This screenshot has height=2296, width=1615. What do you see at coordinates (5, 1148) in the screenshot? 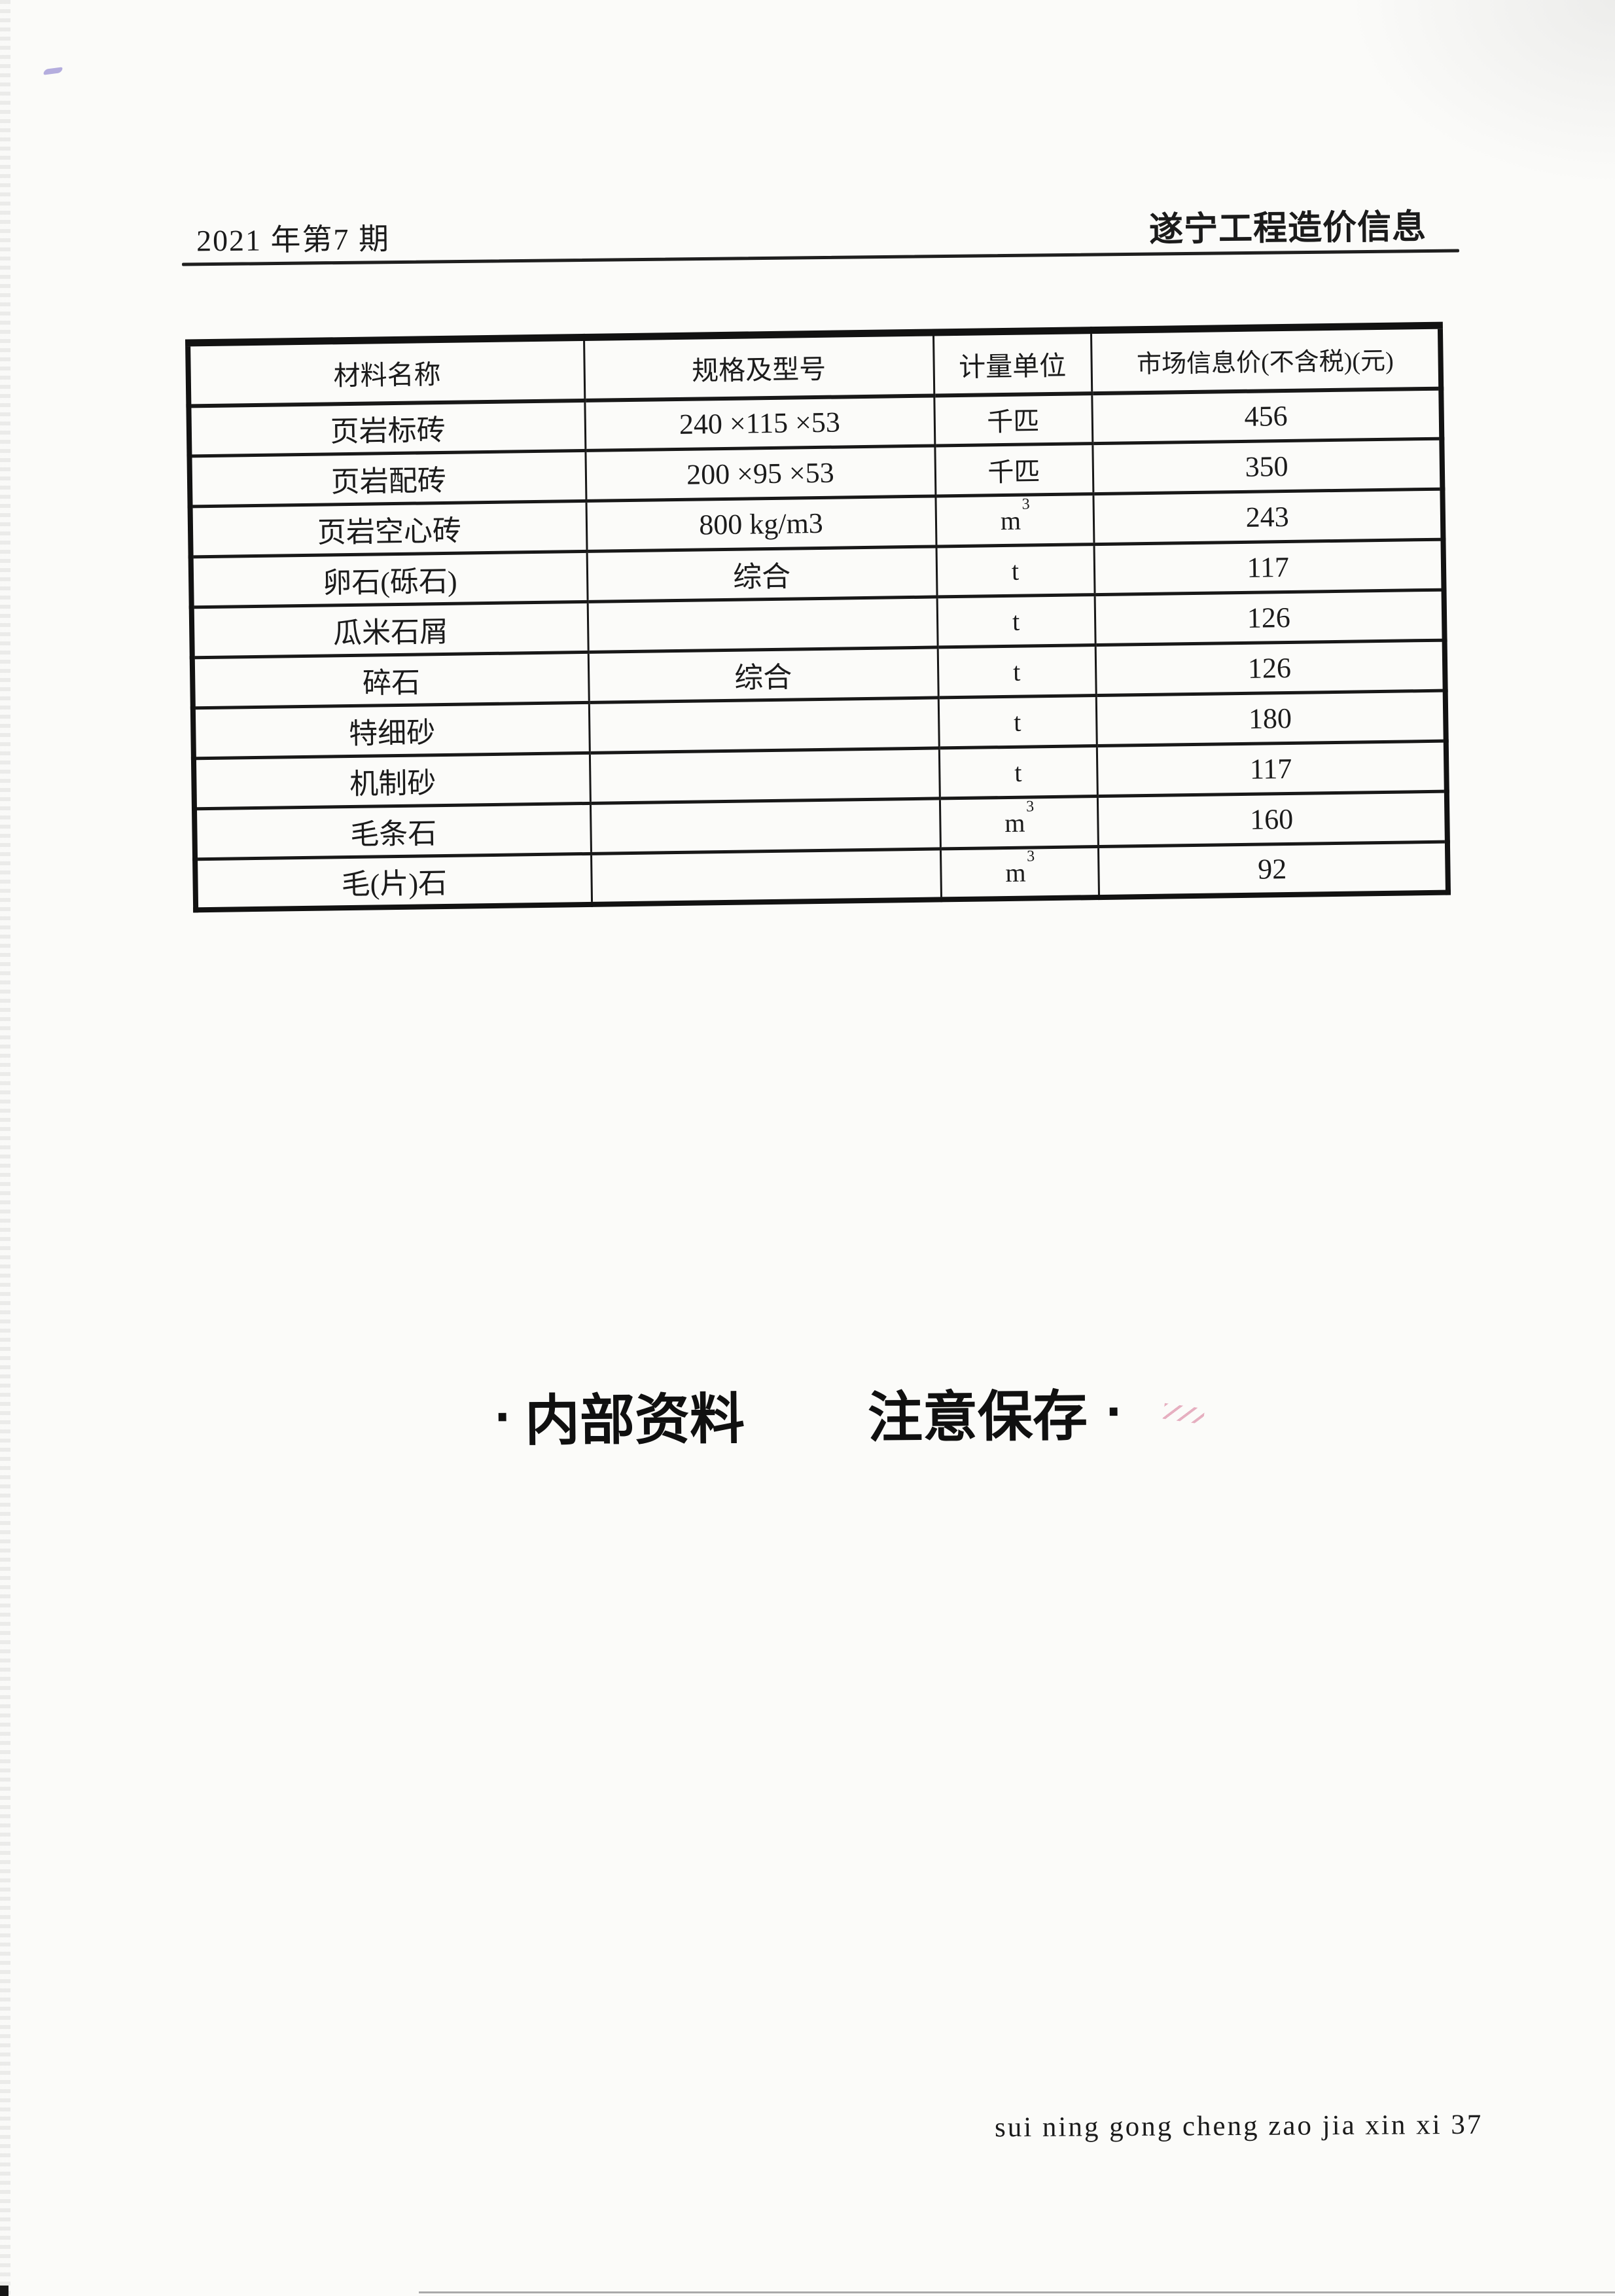
I see `scan-edge-band` at bounding box center [5, 1148].